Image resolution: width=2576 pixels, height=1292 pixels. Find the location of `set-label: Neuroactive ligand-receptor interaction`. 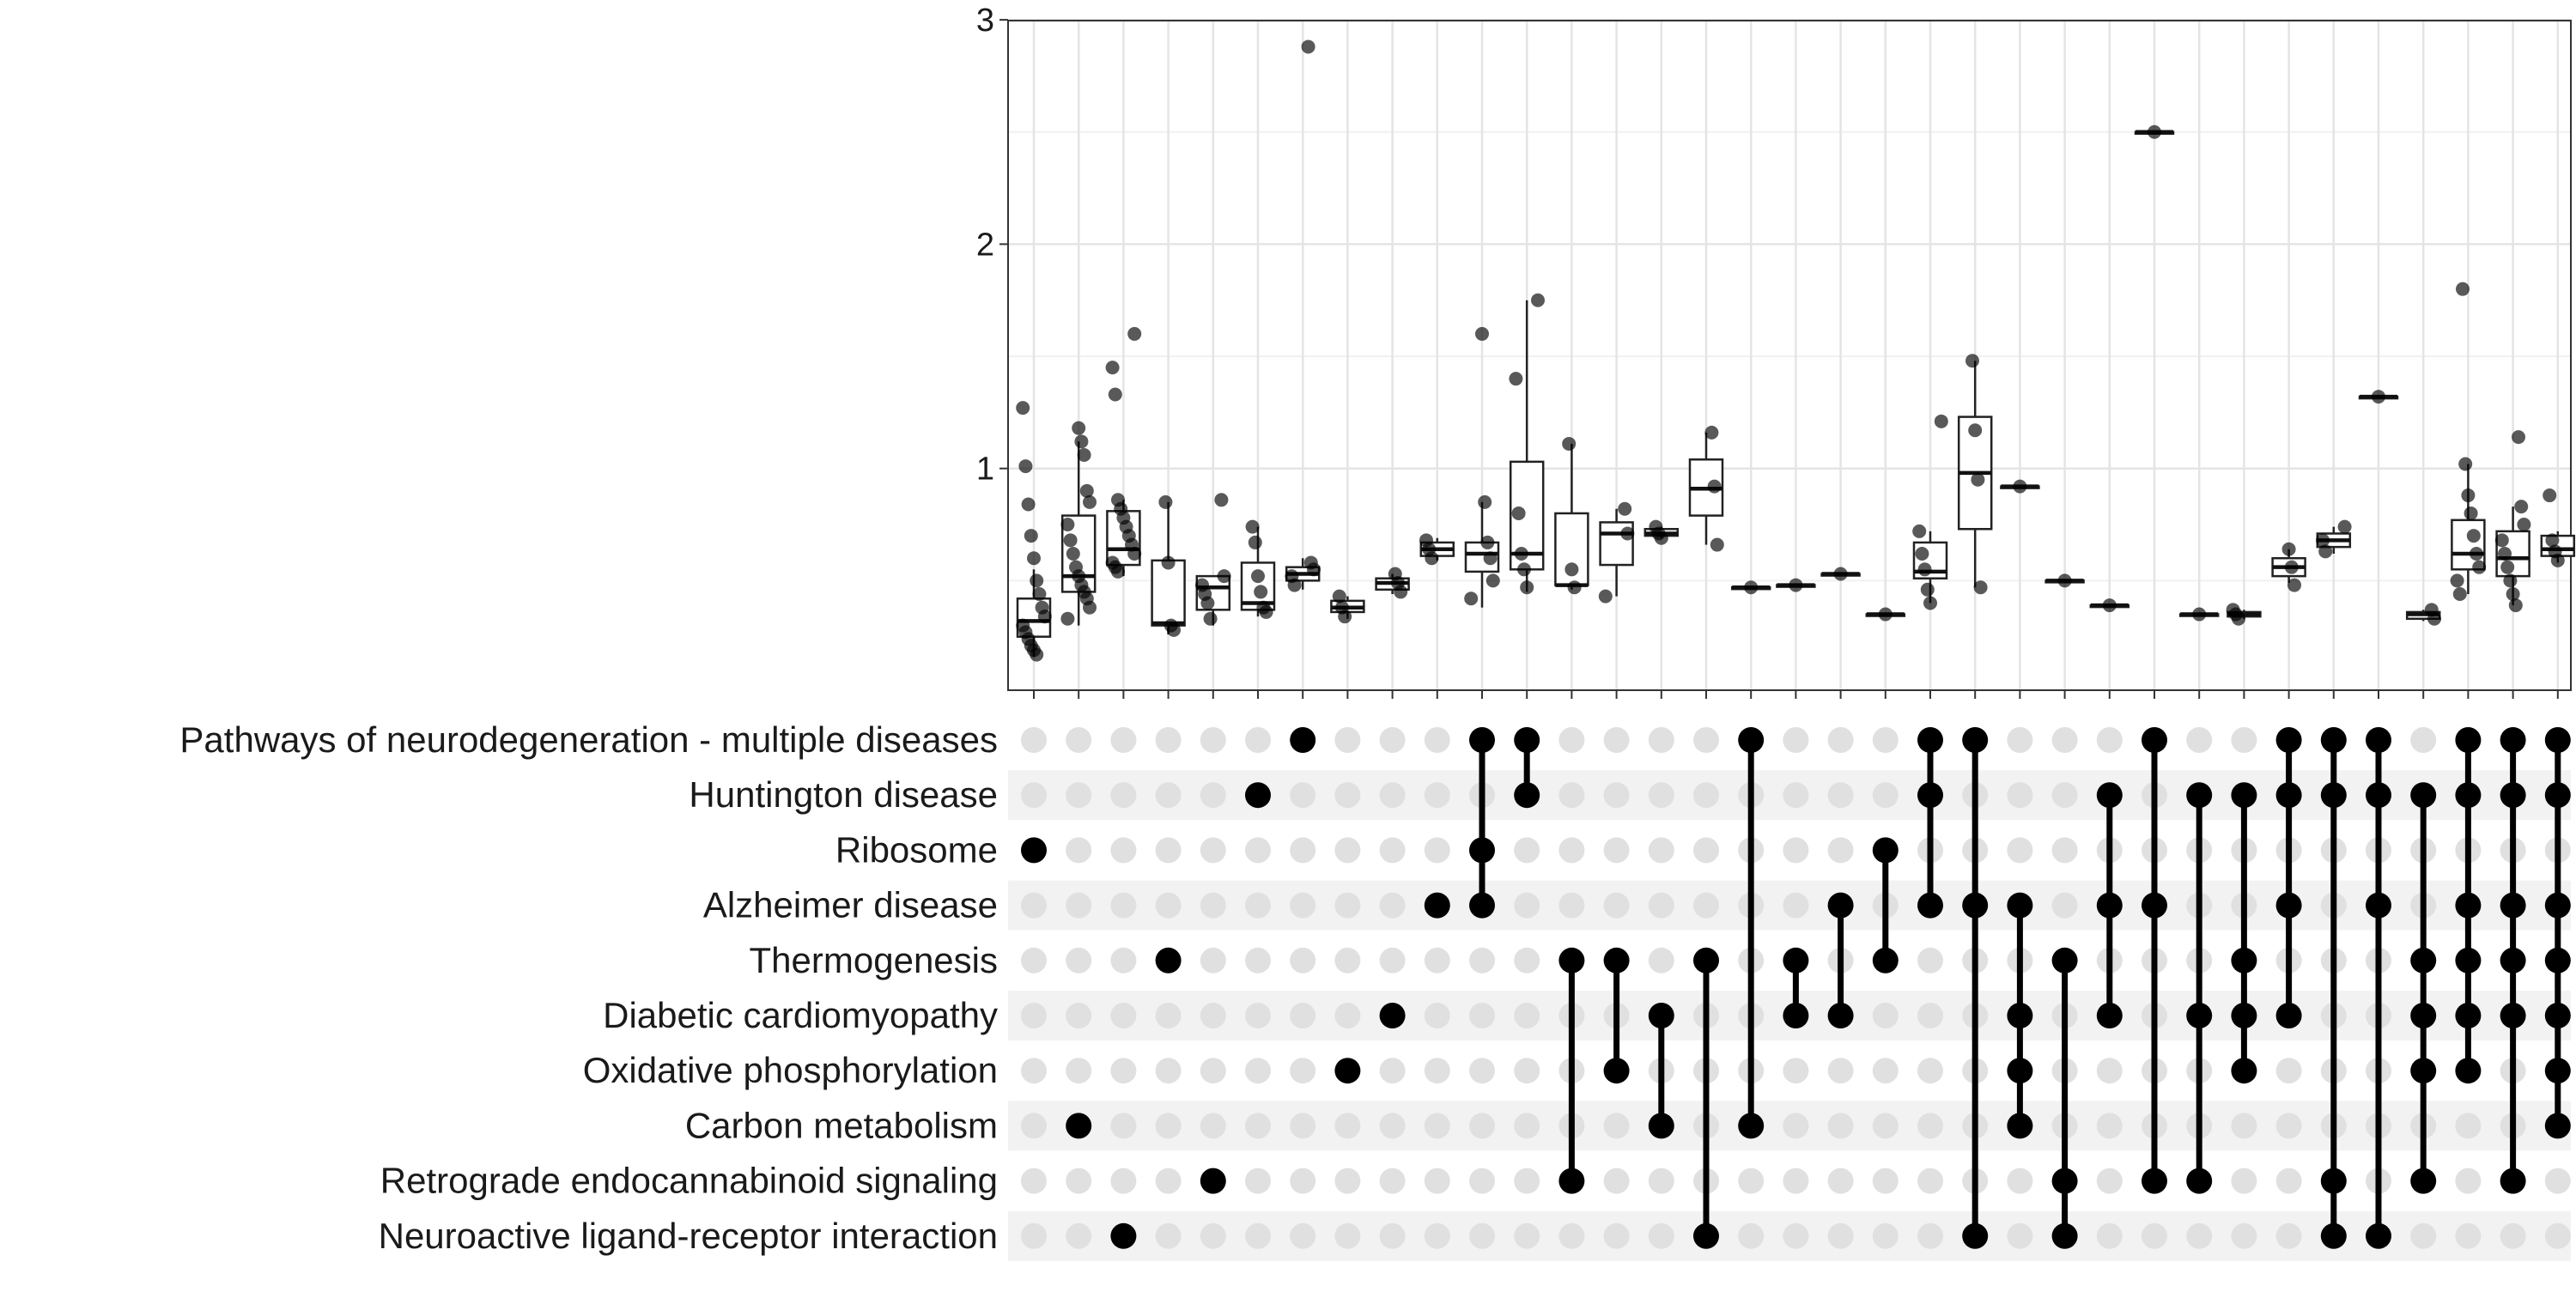

set-label: Neuroactive ligand-receptor interaction is located at coordinates (689, 1236).